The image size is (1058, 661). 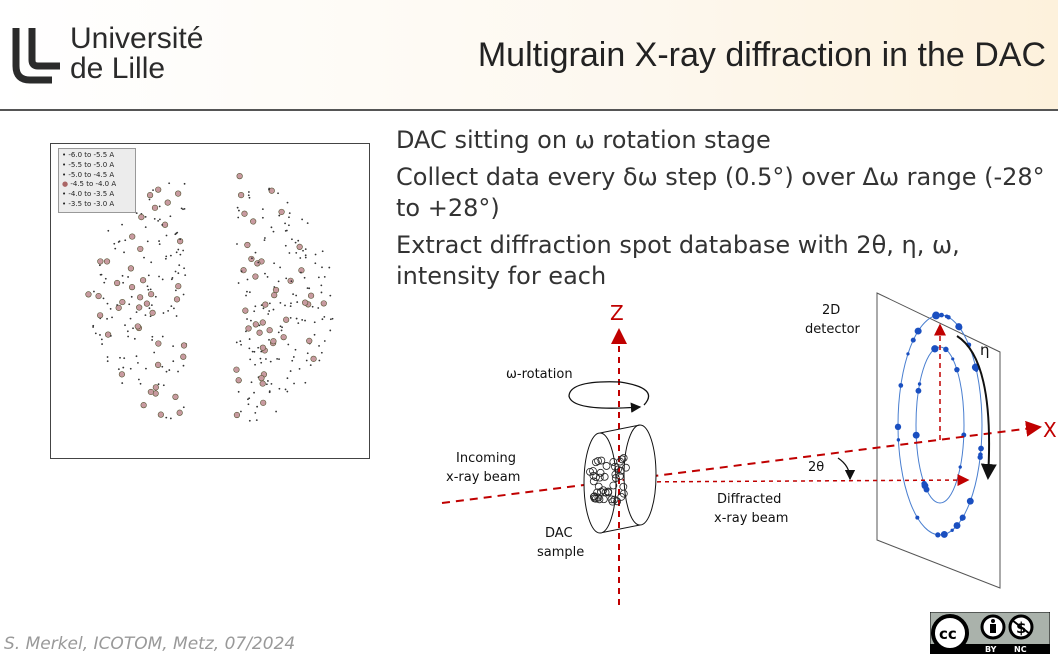 I want to click on cc-license-badge: cc $ BY NC, so click(x=990, y=633).